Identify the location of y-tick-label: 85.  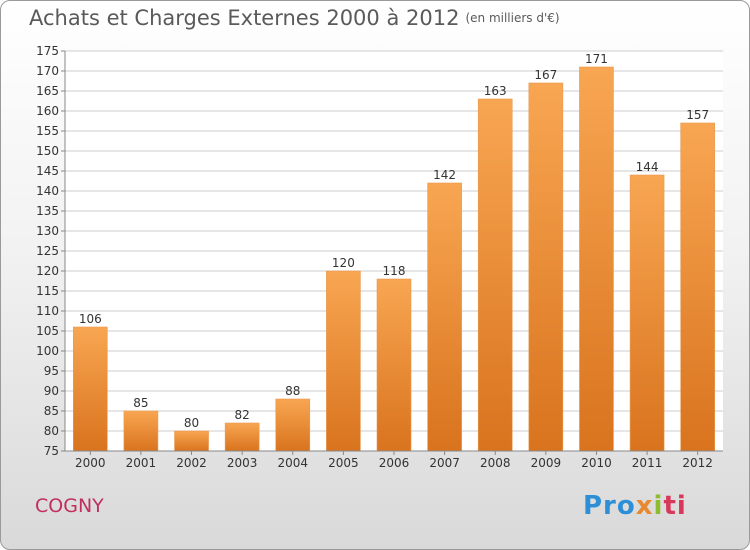
(51, 411).